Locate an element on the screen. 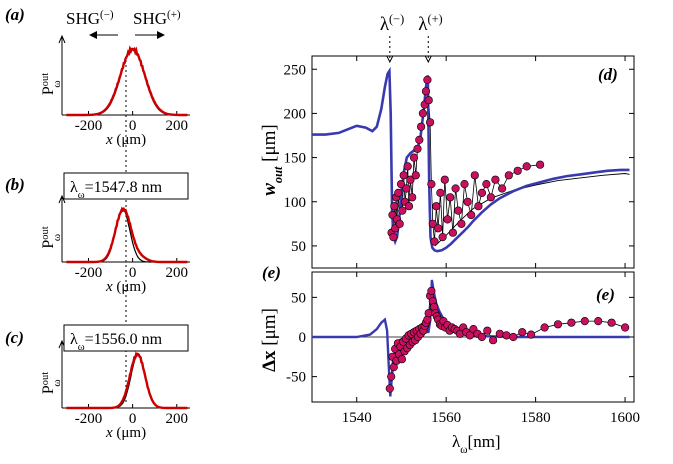  lambda-marker-label-part: (−) is located at coordinates (396, 19).